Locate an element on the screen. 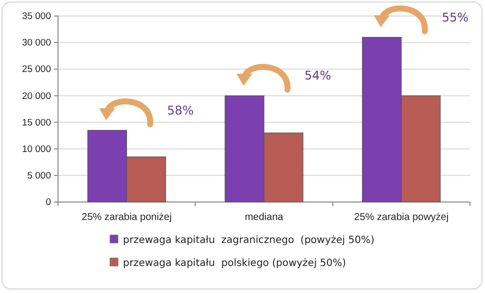 This screenshot has width=485, height=293. y-tick-label: 20 000 is located at coordinates (36, 96).